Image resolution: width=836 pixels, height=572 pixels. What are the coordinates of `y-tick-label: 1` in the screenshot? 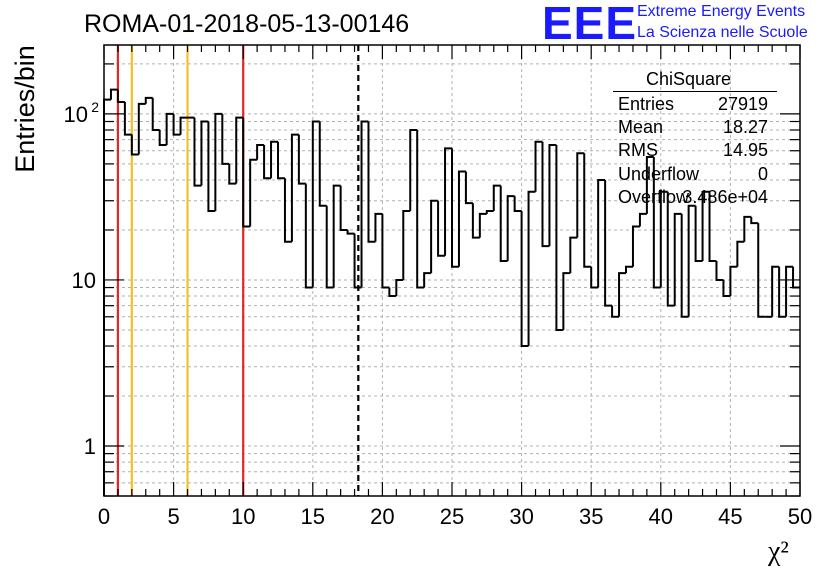 It's located at (90, 446).